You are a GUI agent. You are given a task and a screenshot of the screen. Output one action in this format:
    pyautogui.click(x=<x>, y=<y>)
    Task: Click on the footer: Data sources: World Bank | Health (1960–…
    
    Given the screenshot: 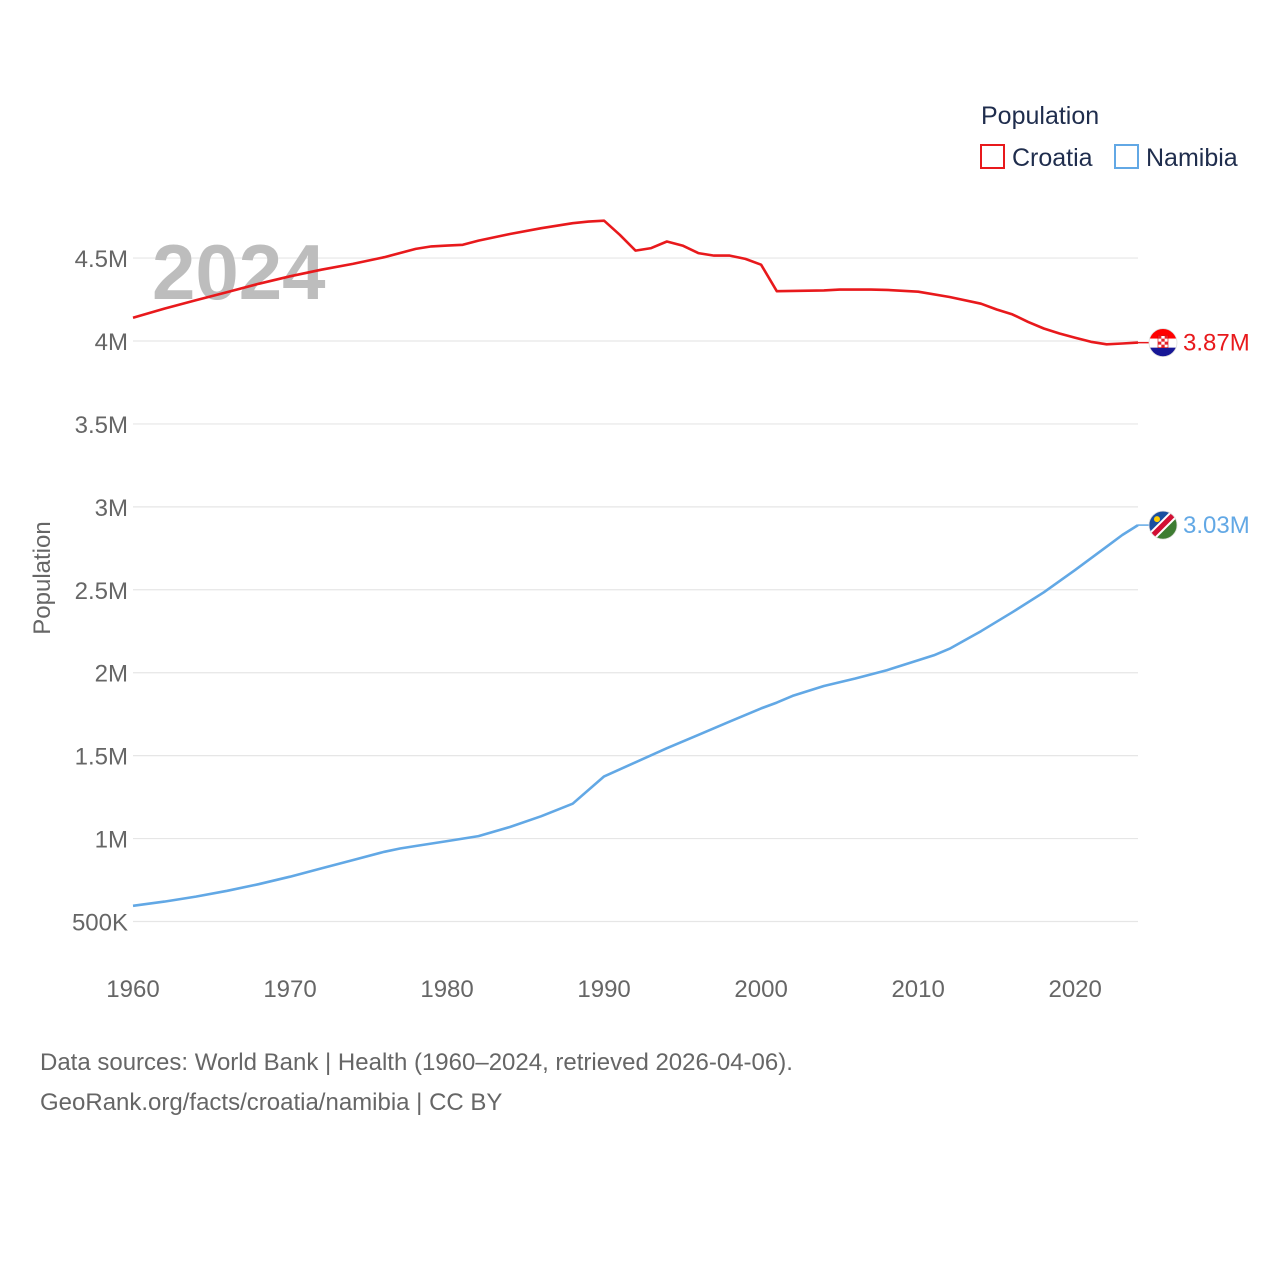 What is the action you would take?
    pyautogui.click(x=416, y=1083)
    